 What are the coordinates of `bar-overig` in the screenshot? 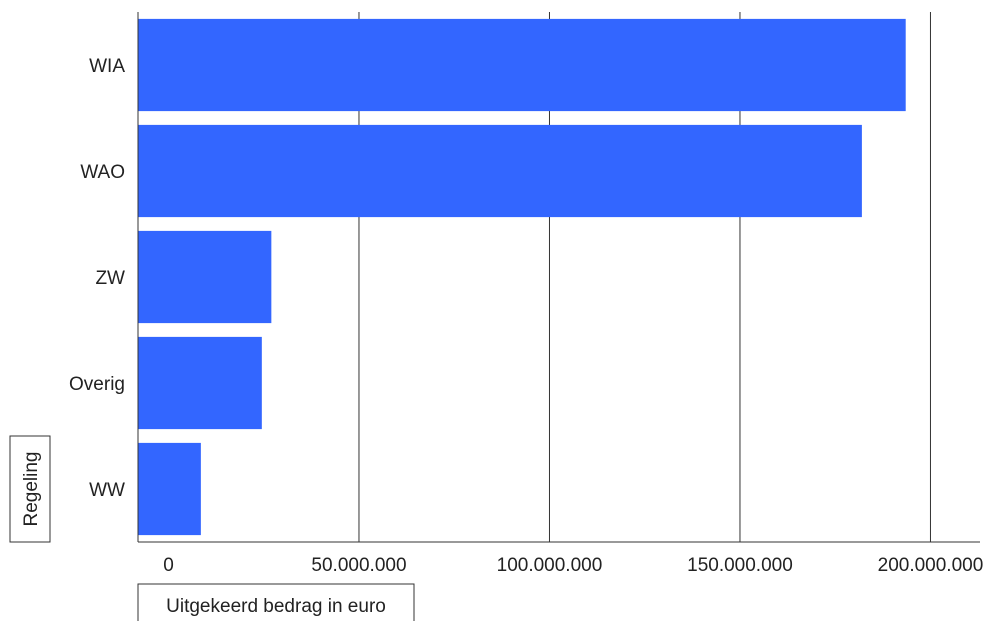 It's located at (200, 383).